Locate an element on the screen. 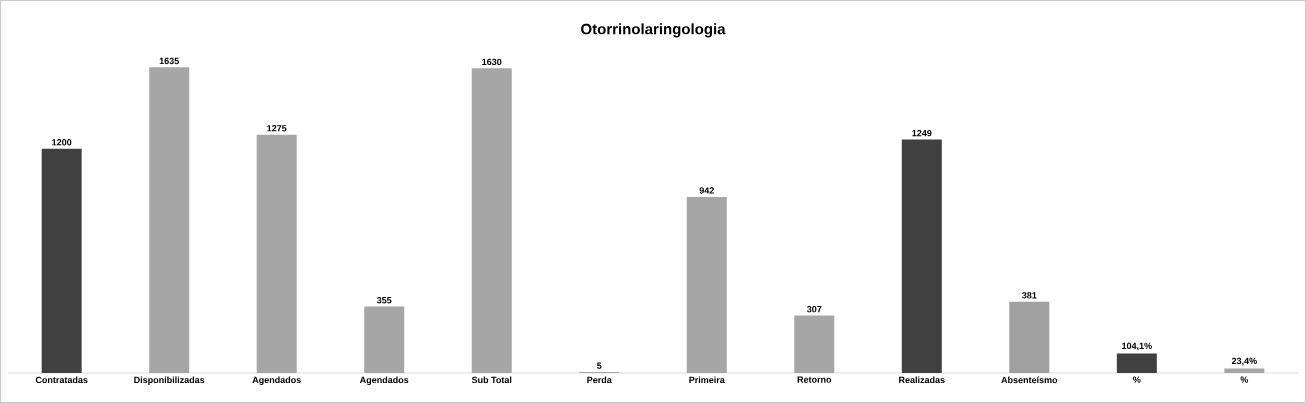 The height and width of the screenshot is (403, 1306). x-tick-label: Perda is located at coordinates (599, 380).